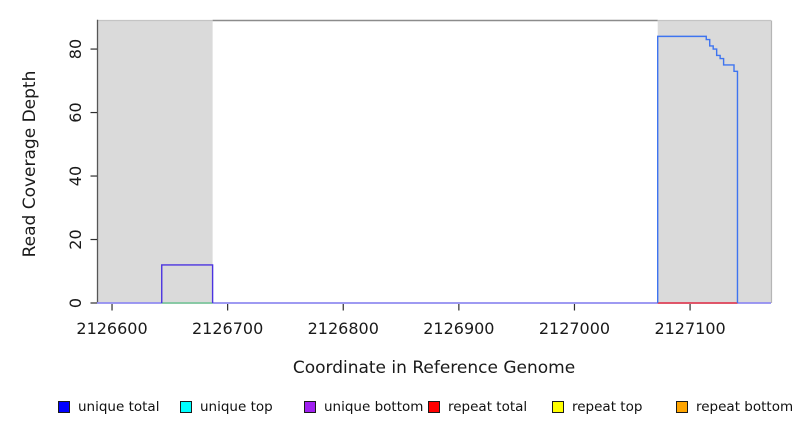 Image resolution: width=792 pixels, height=432 pixels. I want to click on x-tick-label: 2126900, so click(458, 328).